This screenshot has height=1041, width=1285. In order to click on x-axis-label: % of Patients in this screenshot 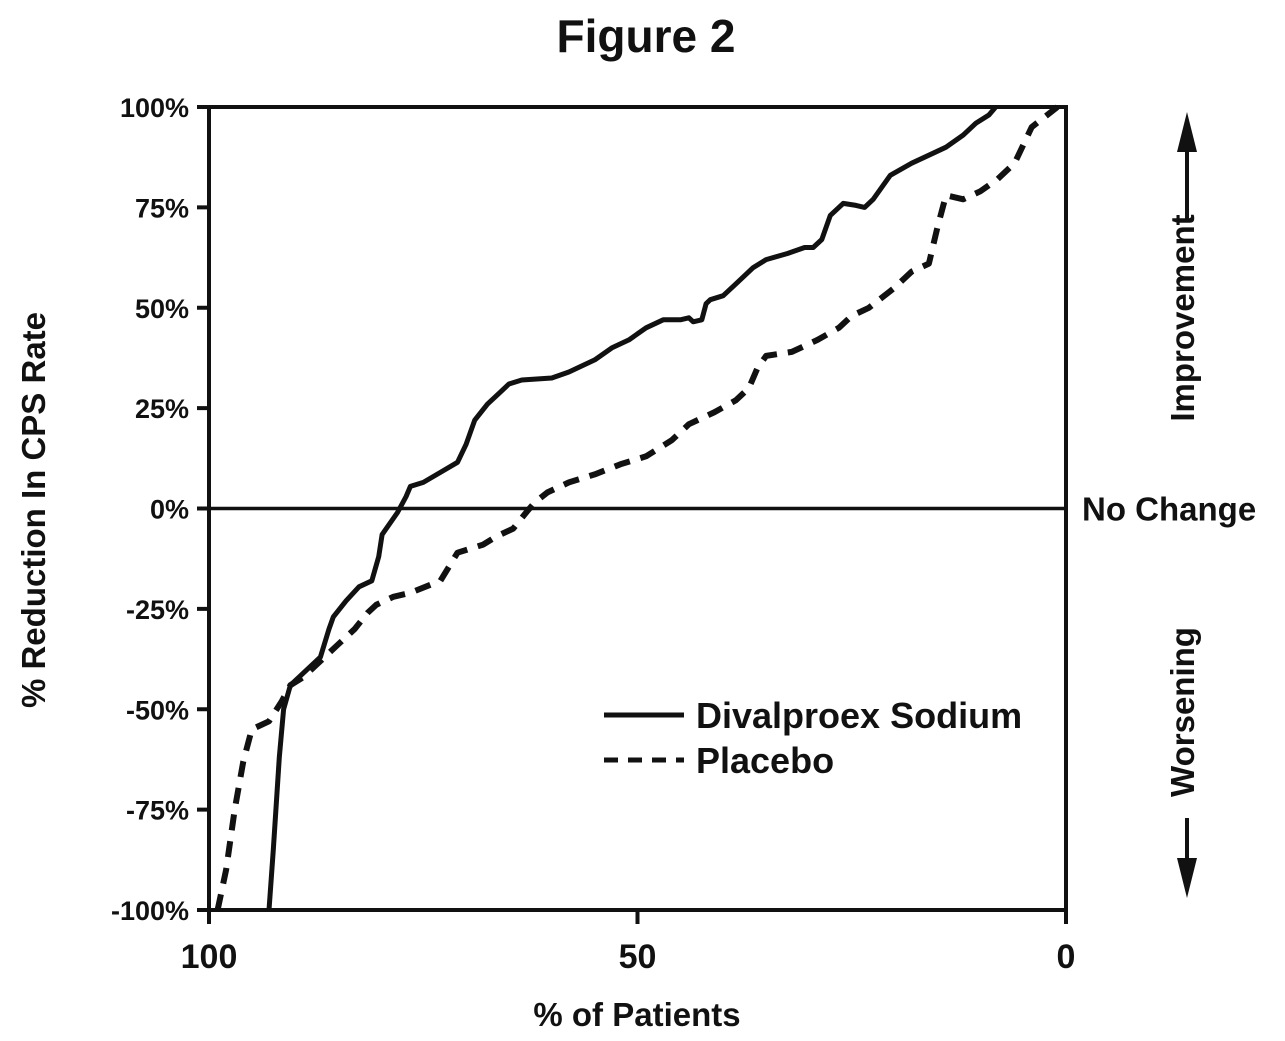, I will do `click(636, 1014)`.